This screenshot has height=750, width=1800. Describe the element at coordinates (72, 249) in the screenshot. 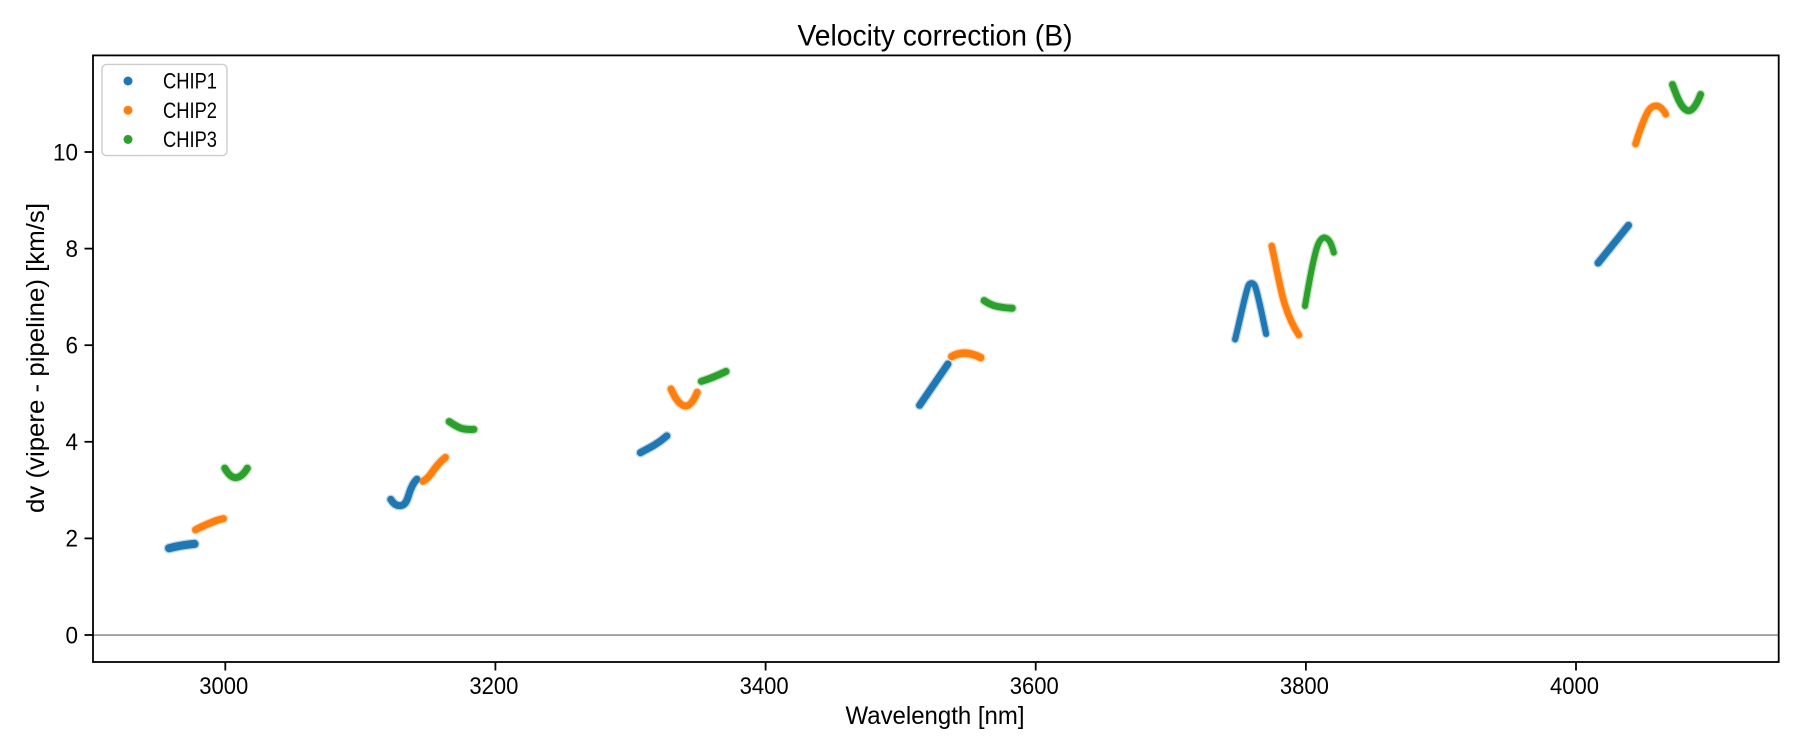

I see `svg-text: 8` at that location.